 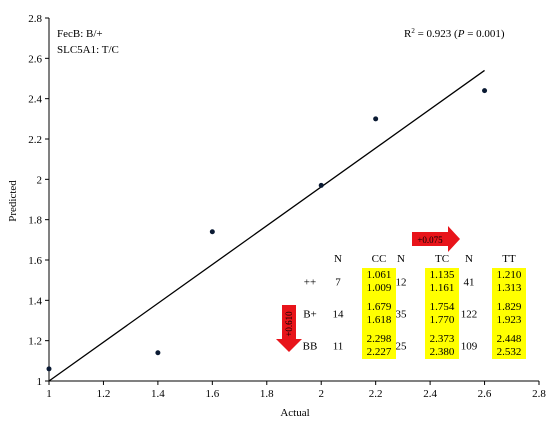 I want to click on table-row-label: ++, so click(x=310, y=283).